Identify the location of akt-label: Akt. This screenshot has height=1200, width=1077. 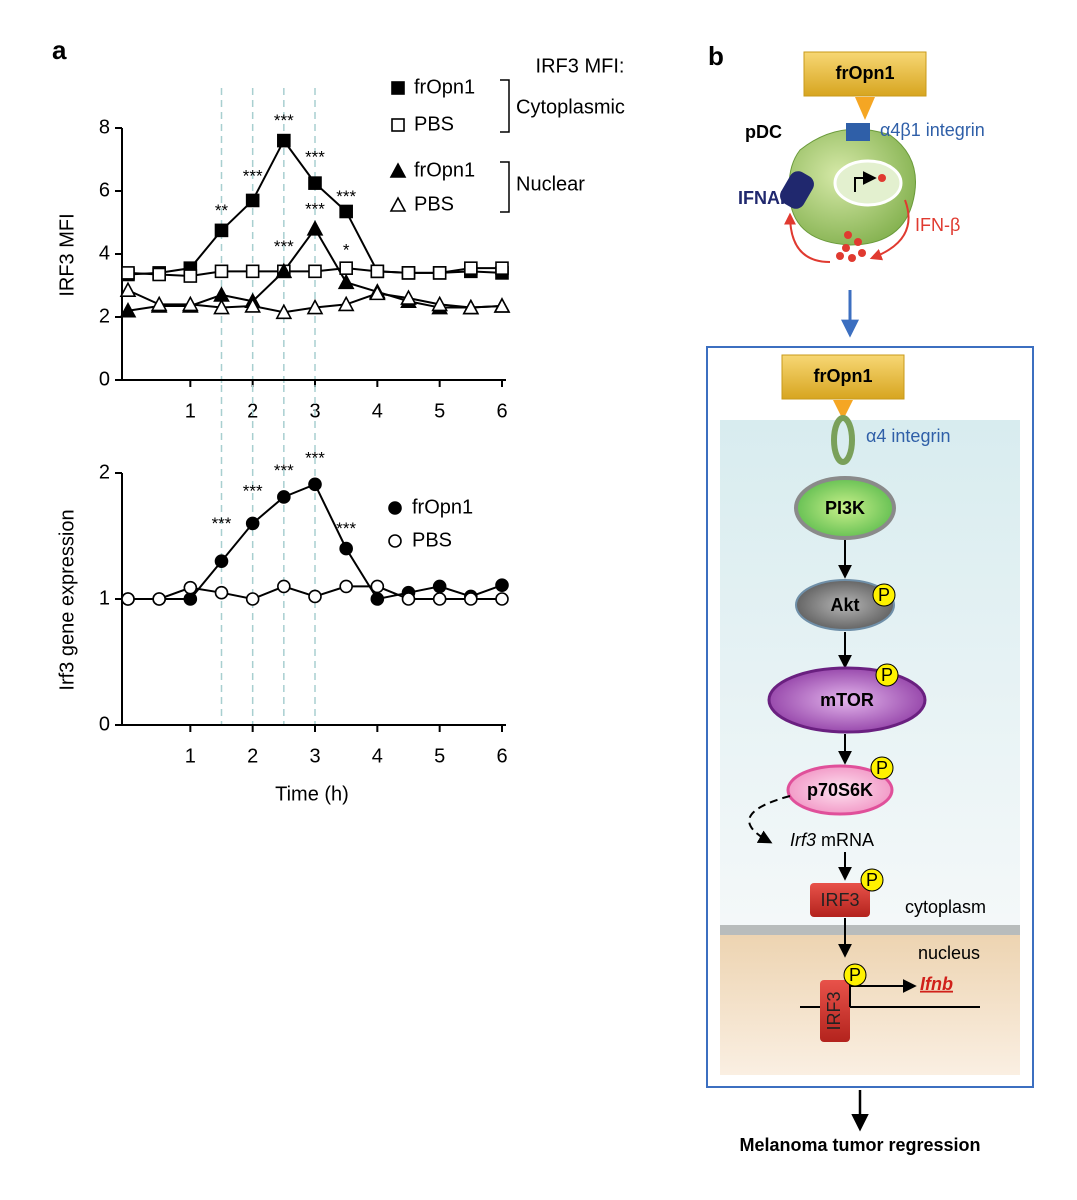
(844, 605).